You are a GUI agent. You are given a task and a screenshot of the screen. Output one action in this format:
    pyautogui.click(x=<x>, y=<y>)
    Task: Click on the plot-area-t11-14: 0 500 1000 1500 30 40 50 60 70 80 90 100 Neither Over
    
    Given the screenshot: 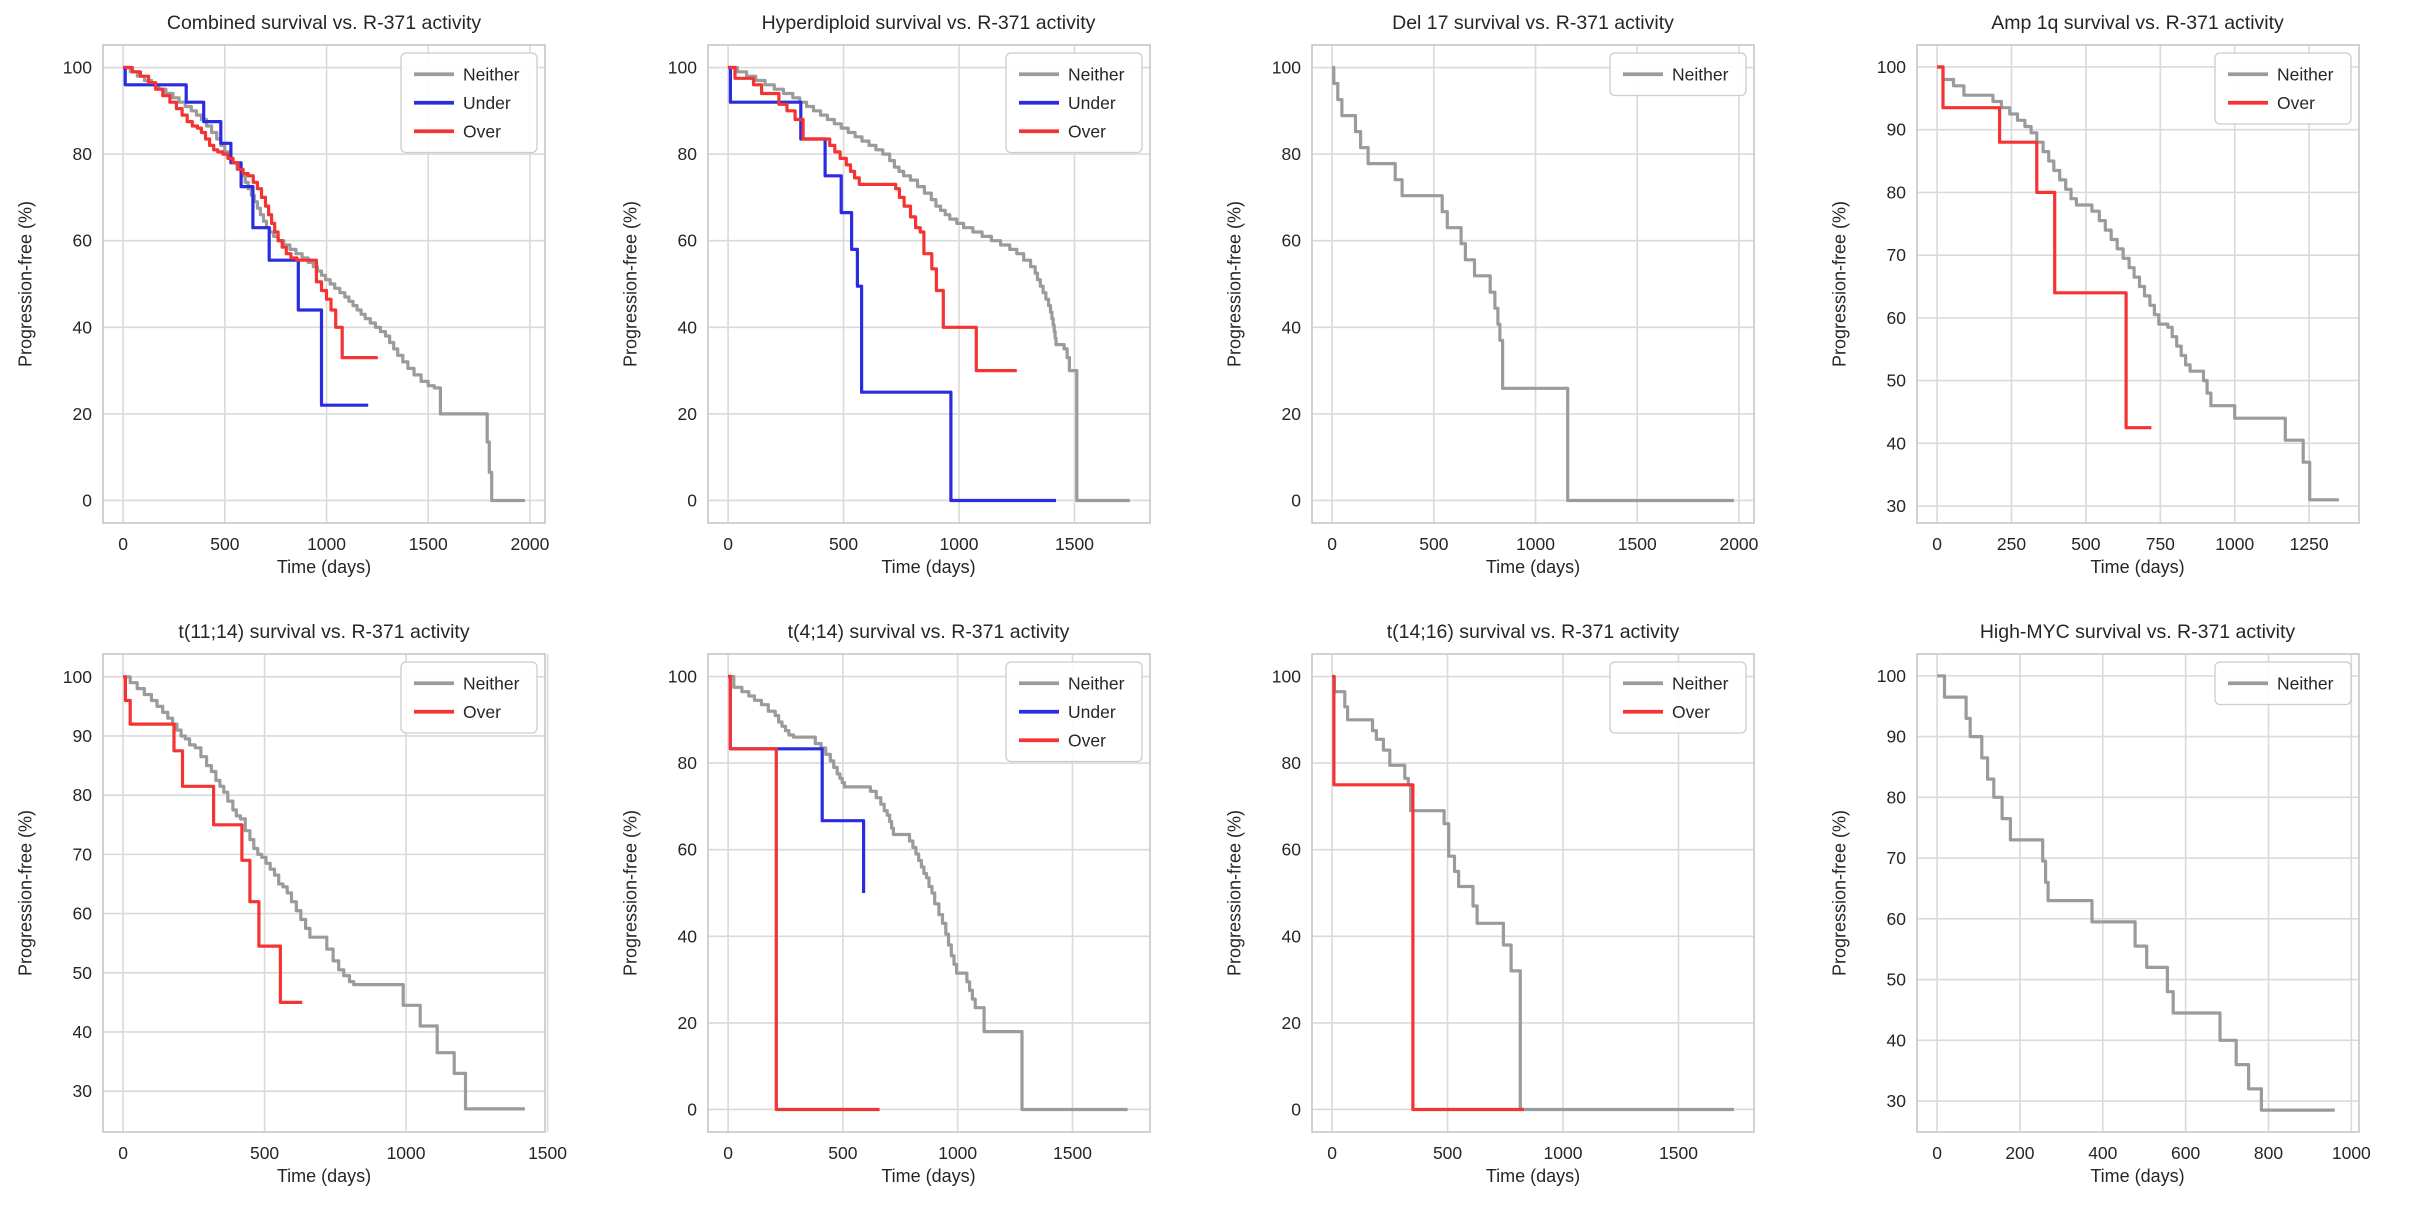 What is the action you would take?
    pyautogui.click(x=315, y=908)
    